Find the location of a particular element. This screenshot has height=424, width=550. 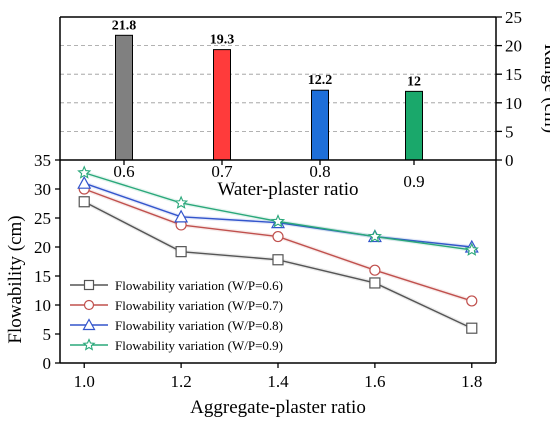

bar-y-tick-label: 0 is located at coordinates (509, 160).